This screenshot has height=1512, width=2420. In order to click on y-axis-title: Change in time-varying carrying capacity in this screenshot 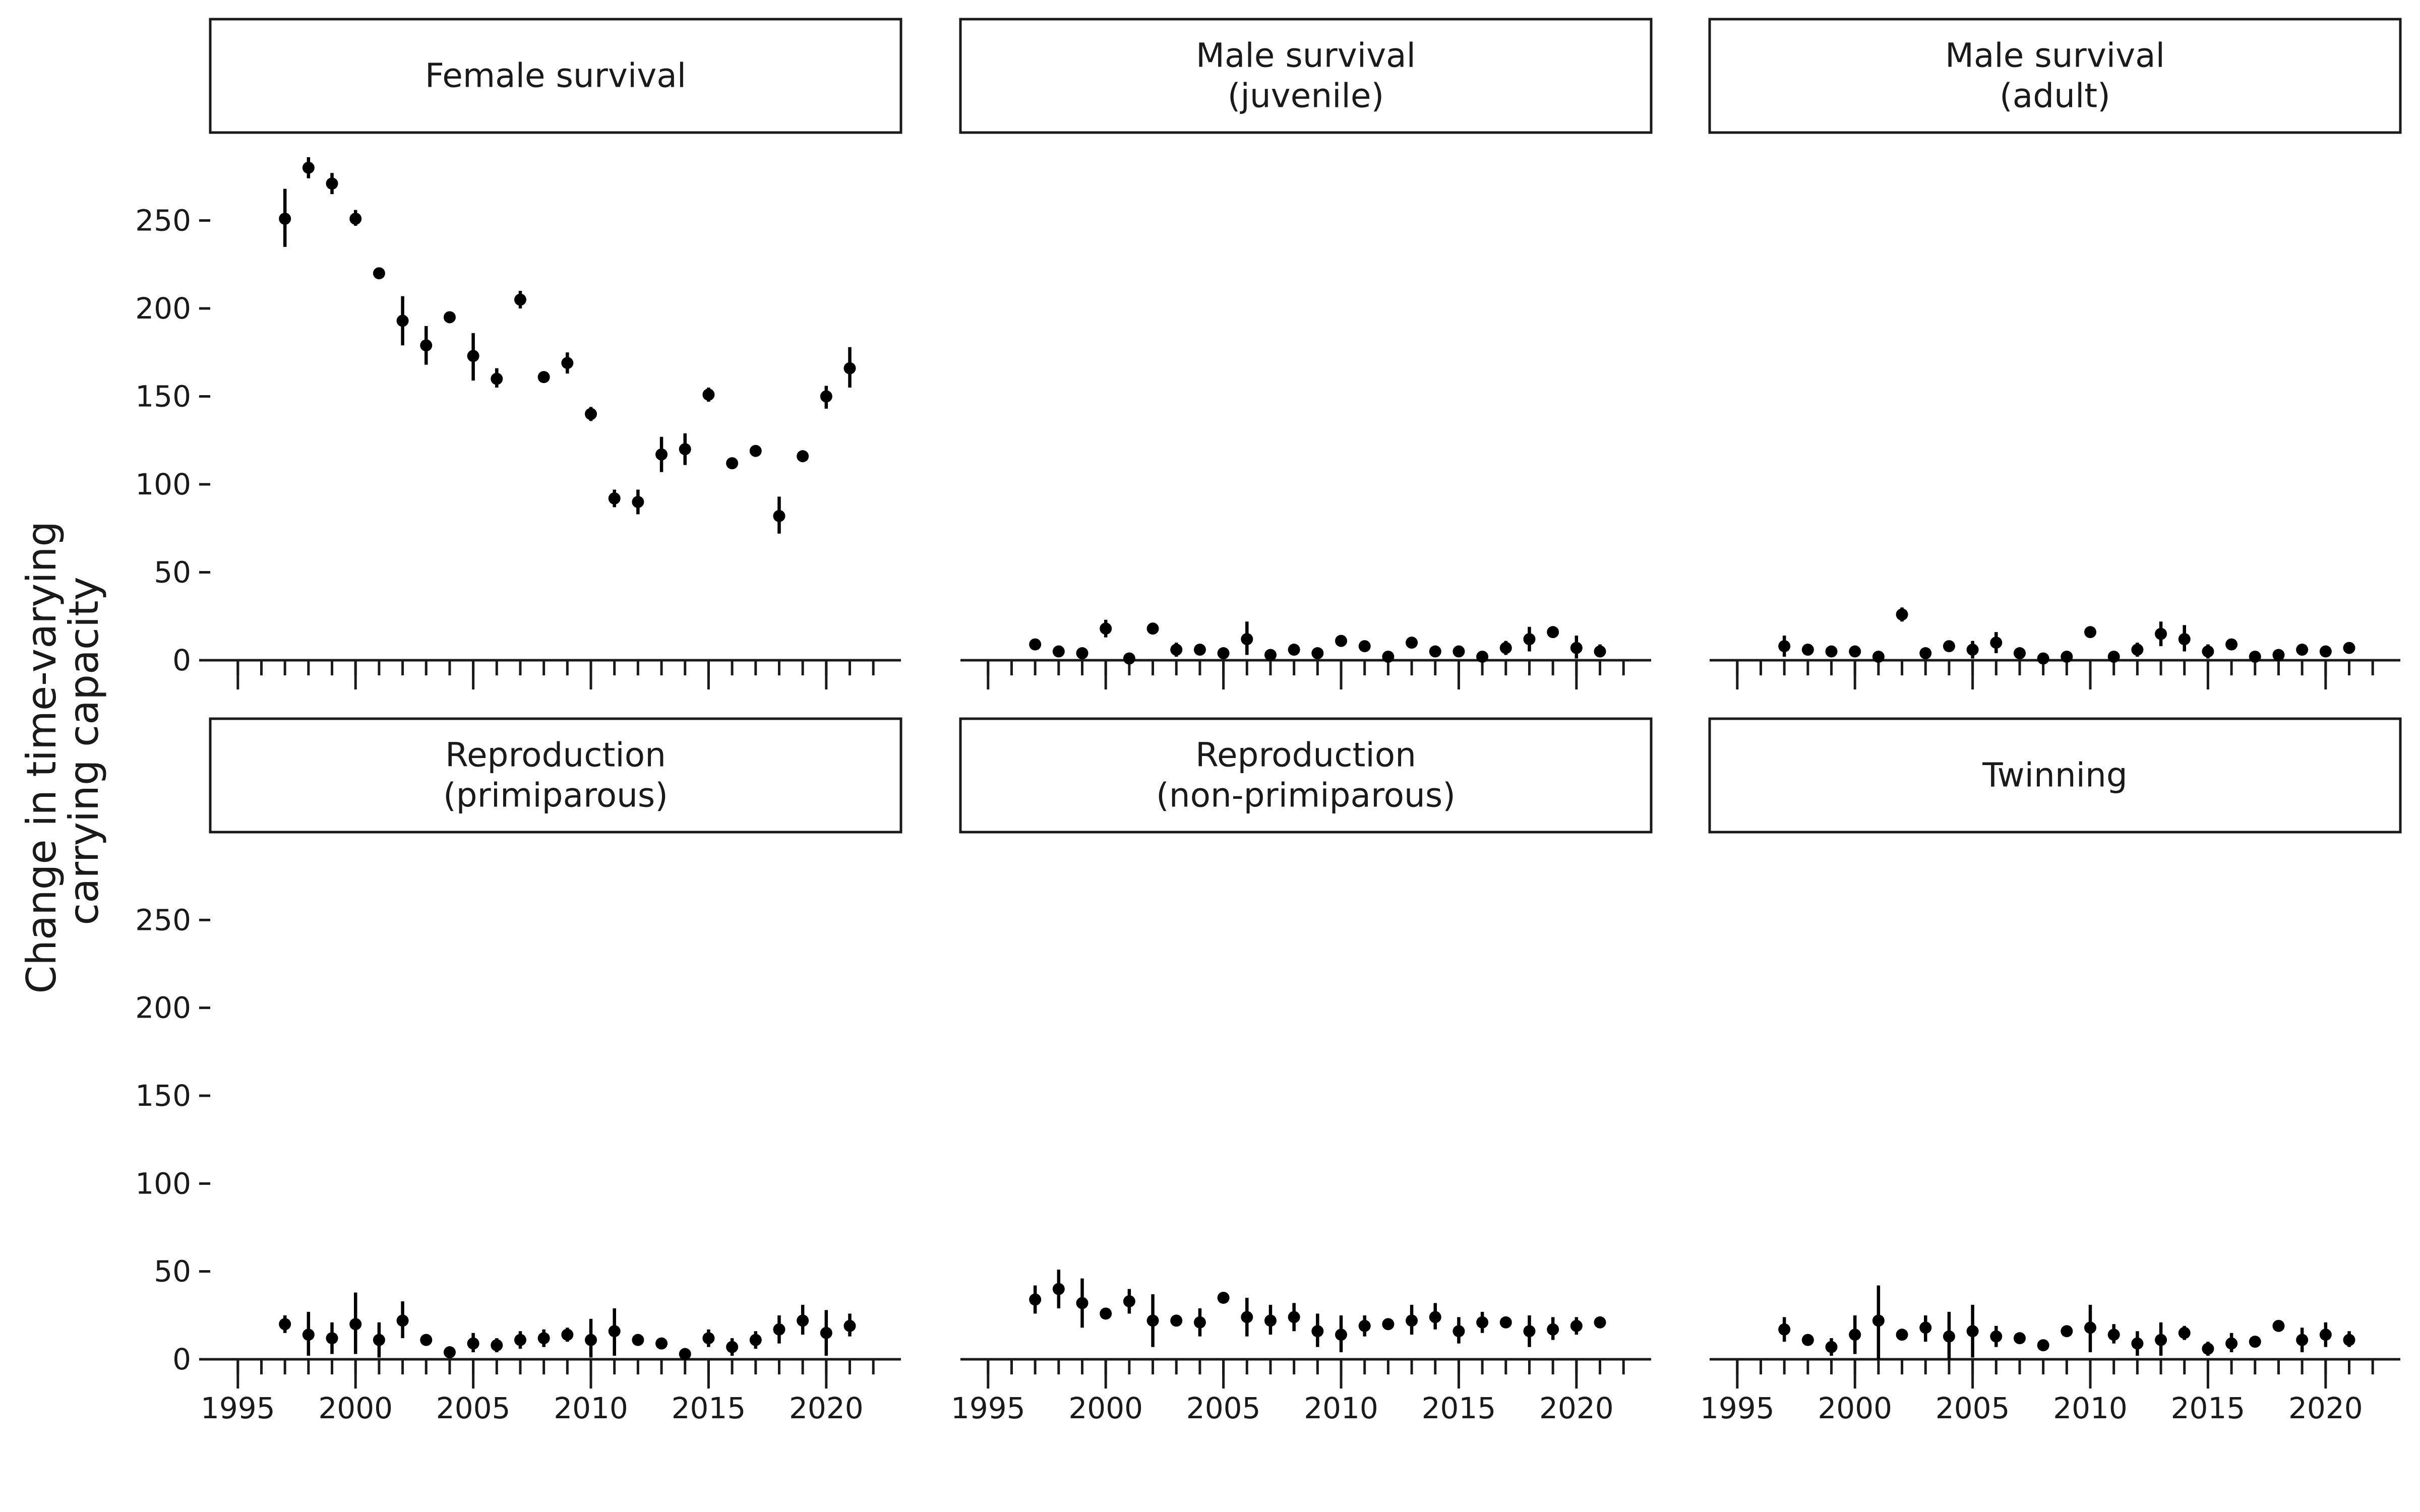, I will do `click(62, 750)`.